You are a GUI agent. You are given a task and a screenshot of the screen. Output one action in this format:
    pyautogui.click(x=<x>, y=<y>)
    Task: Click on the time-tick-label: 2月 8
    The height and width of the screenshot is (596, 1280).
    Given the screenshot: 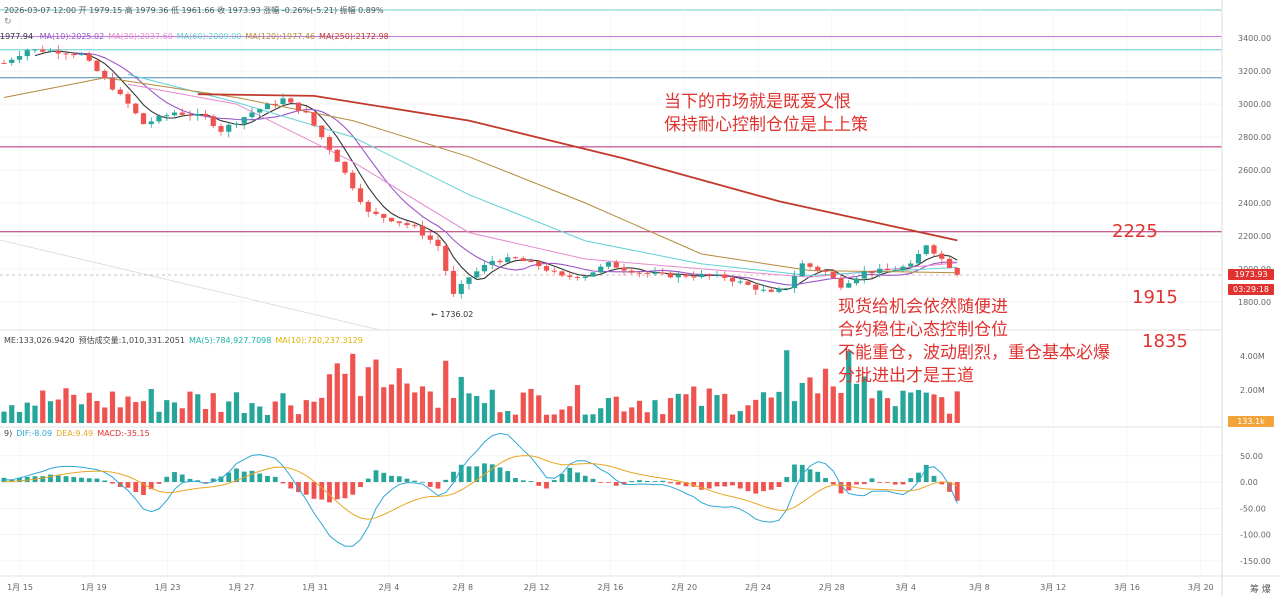 What is the action you would take?
    pyautogui.click(x=462, y=587)
    